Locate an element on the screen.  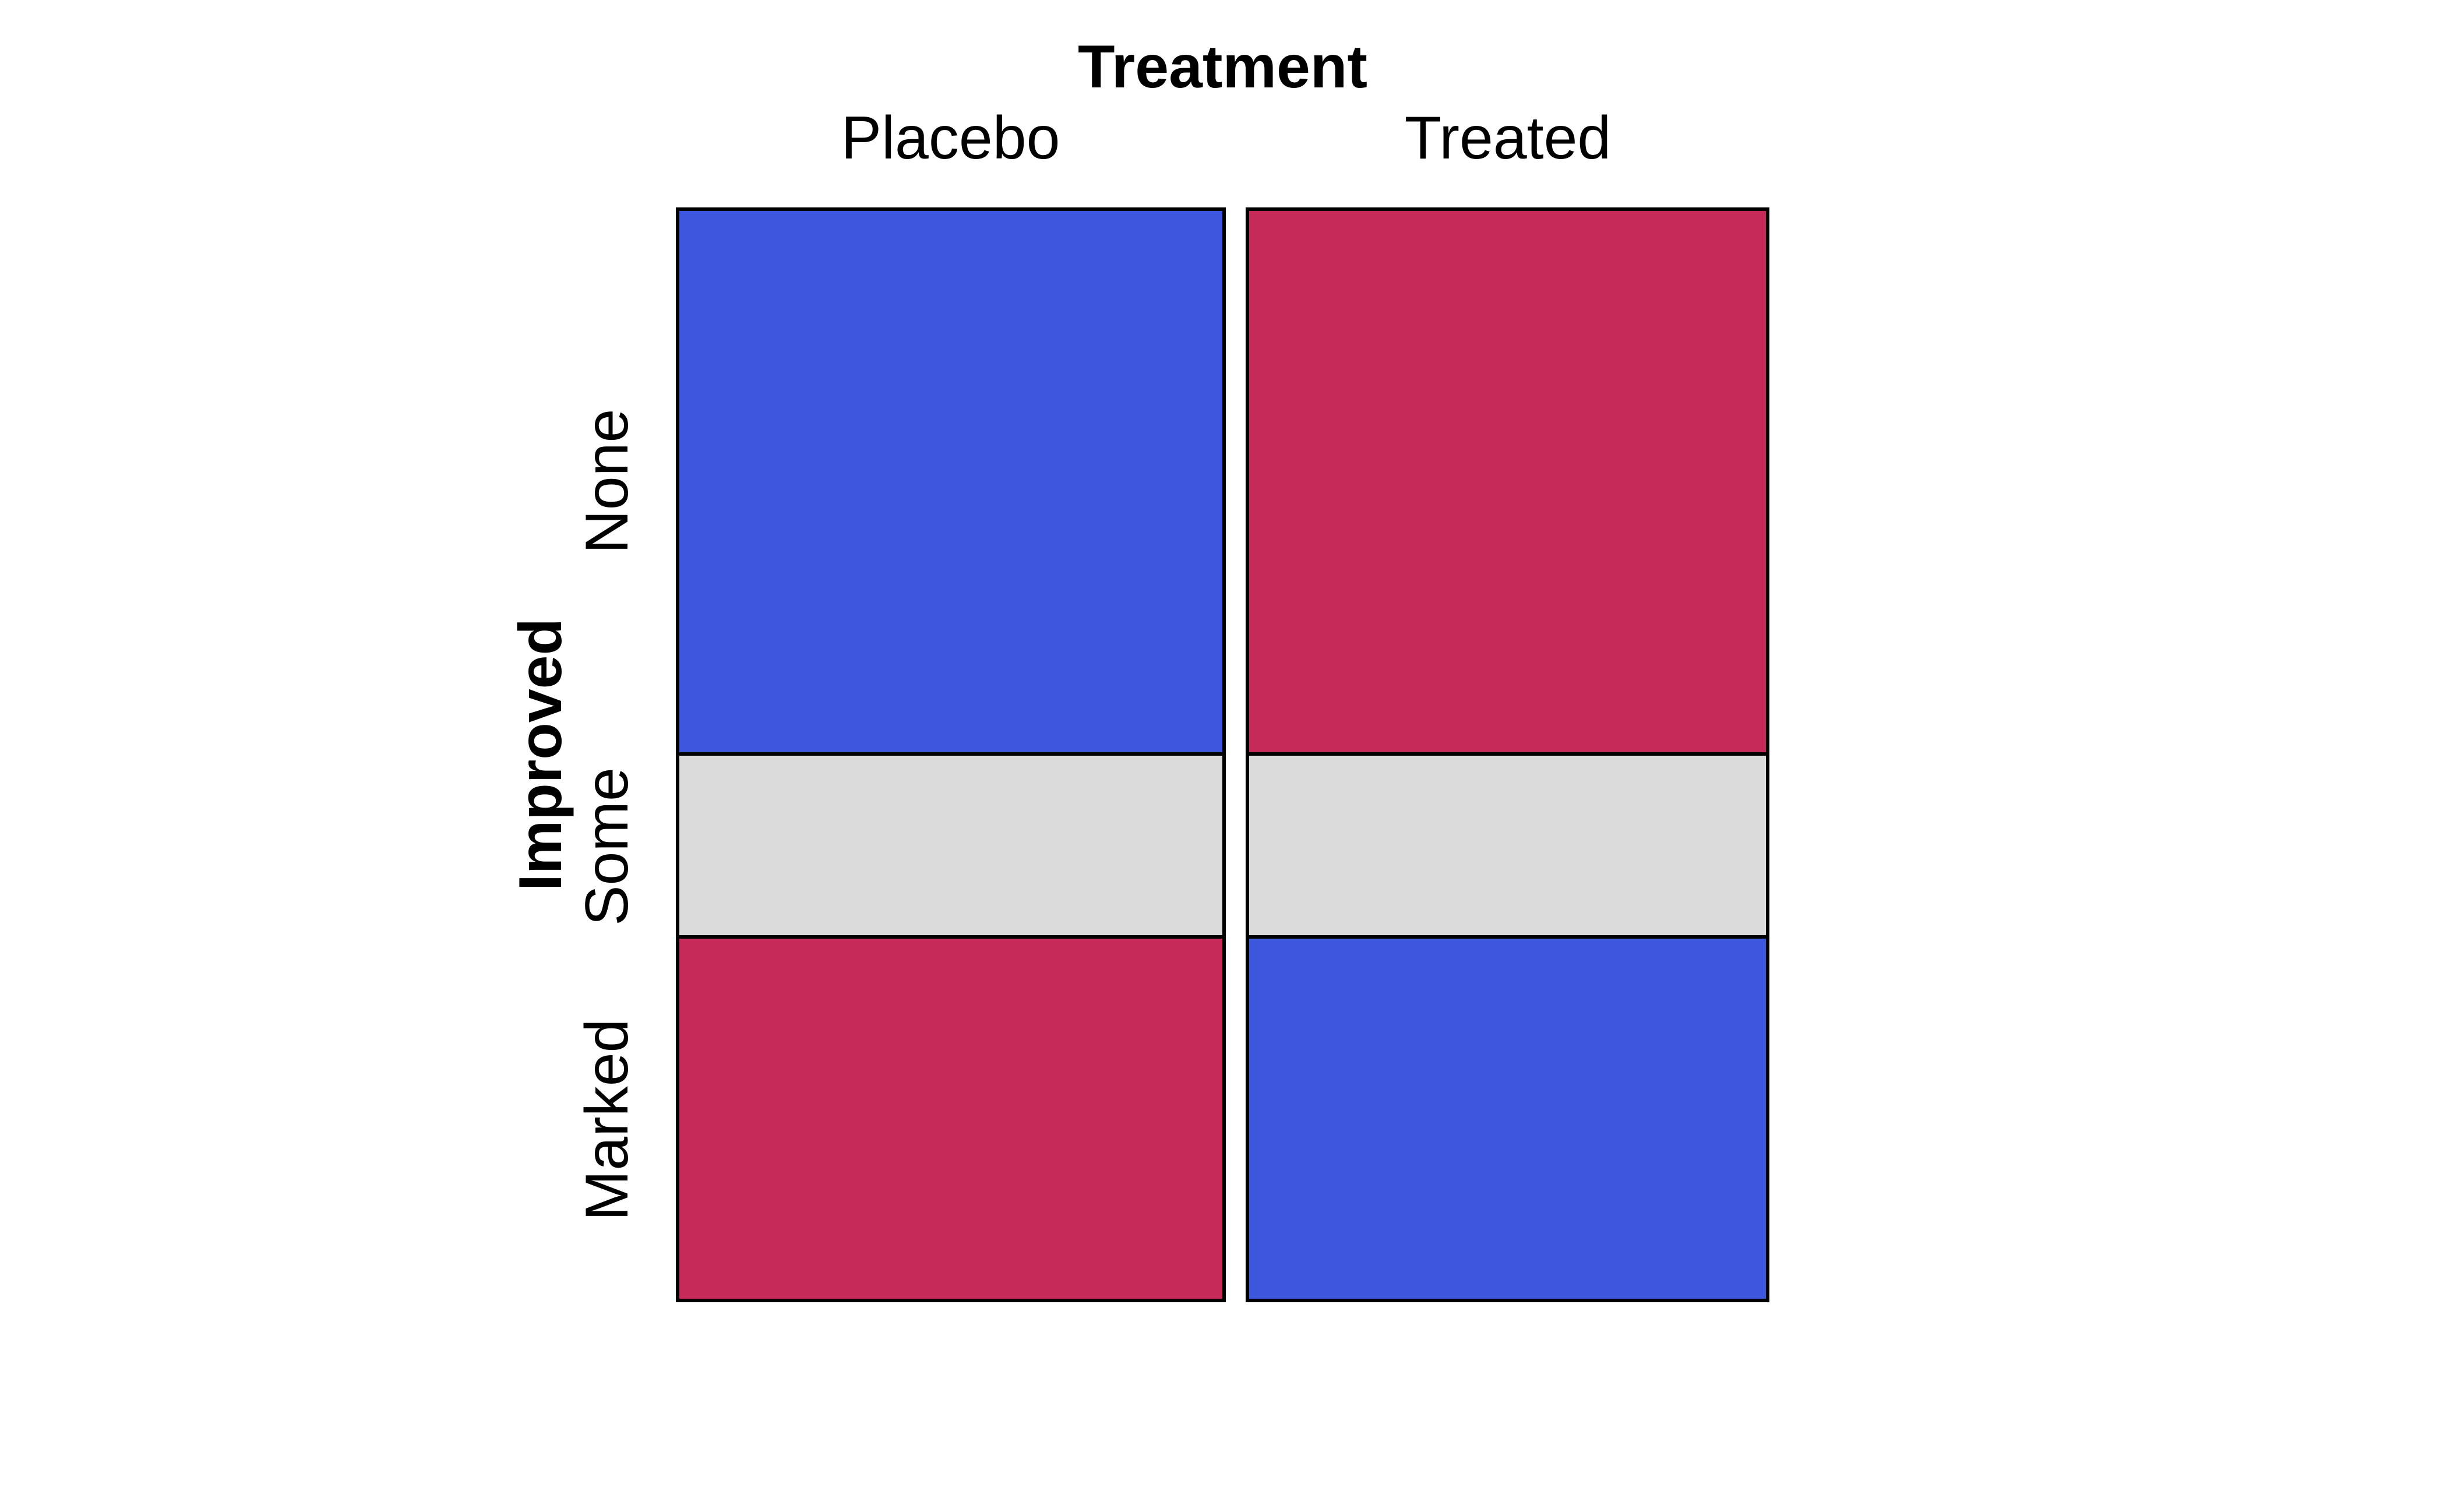
mosaic-cell-treated-none is located at coordinates (1507, 481).